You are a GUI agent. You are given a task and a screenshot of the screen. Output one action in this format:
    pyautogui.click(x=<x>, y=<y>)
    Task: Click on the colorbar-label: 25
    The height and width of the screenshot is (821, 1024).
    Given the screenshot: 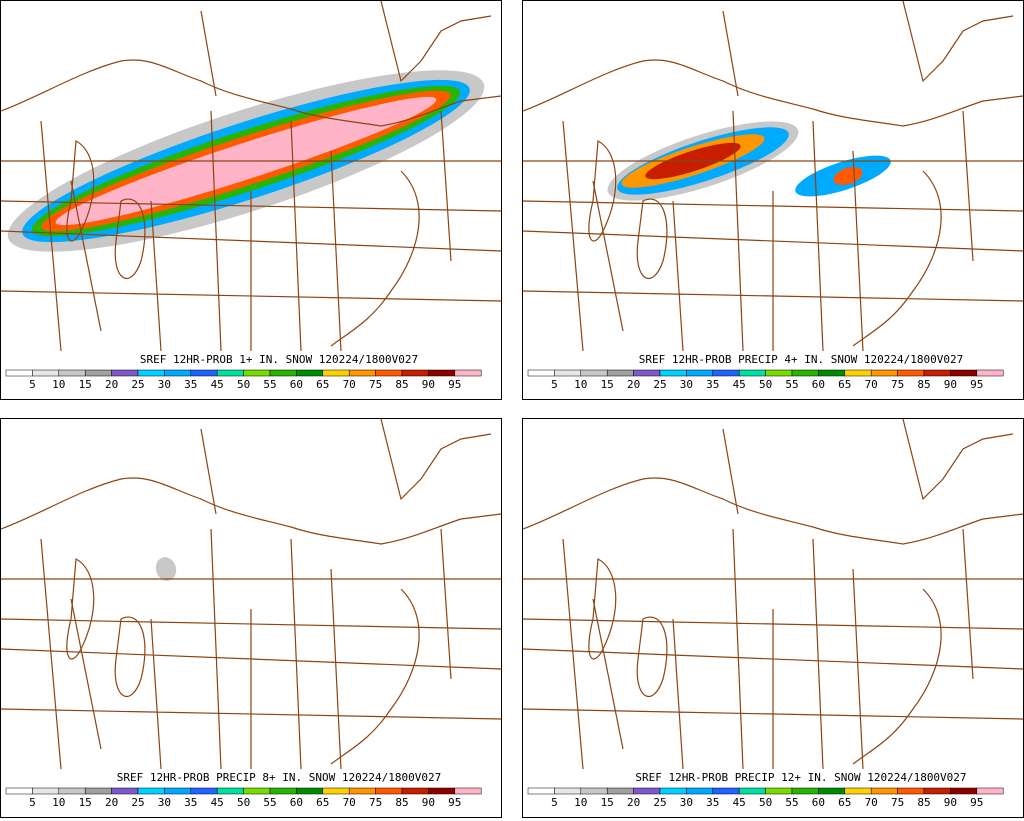 What is the action you would take?
    pyautogui.click(x=137, y=802)
    